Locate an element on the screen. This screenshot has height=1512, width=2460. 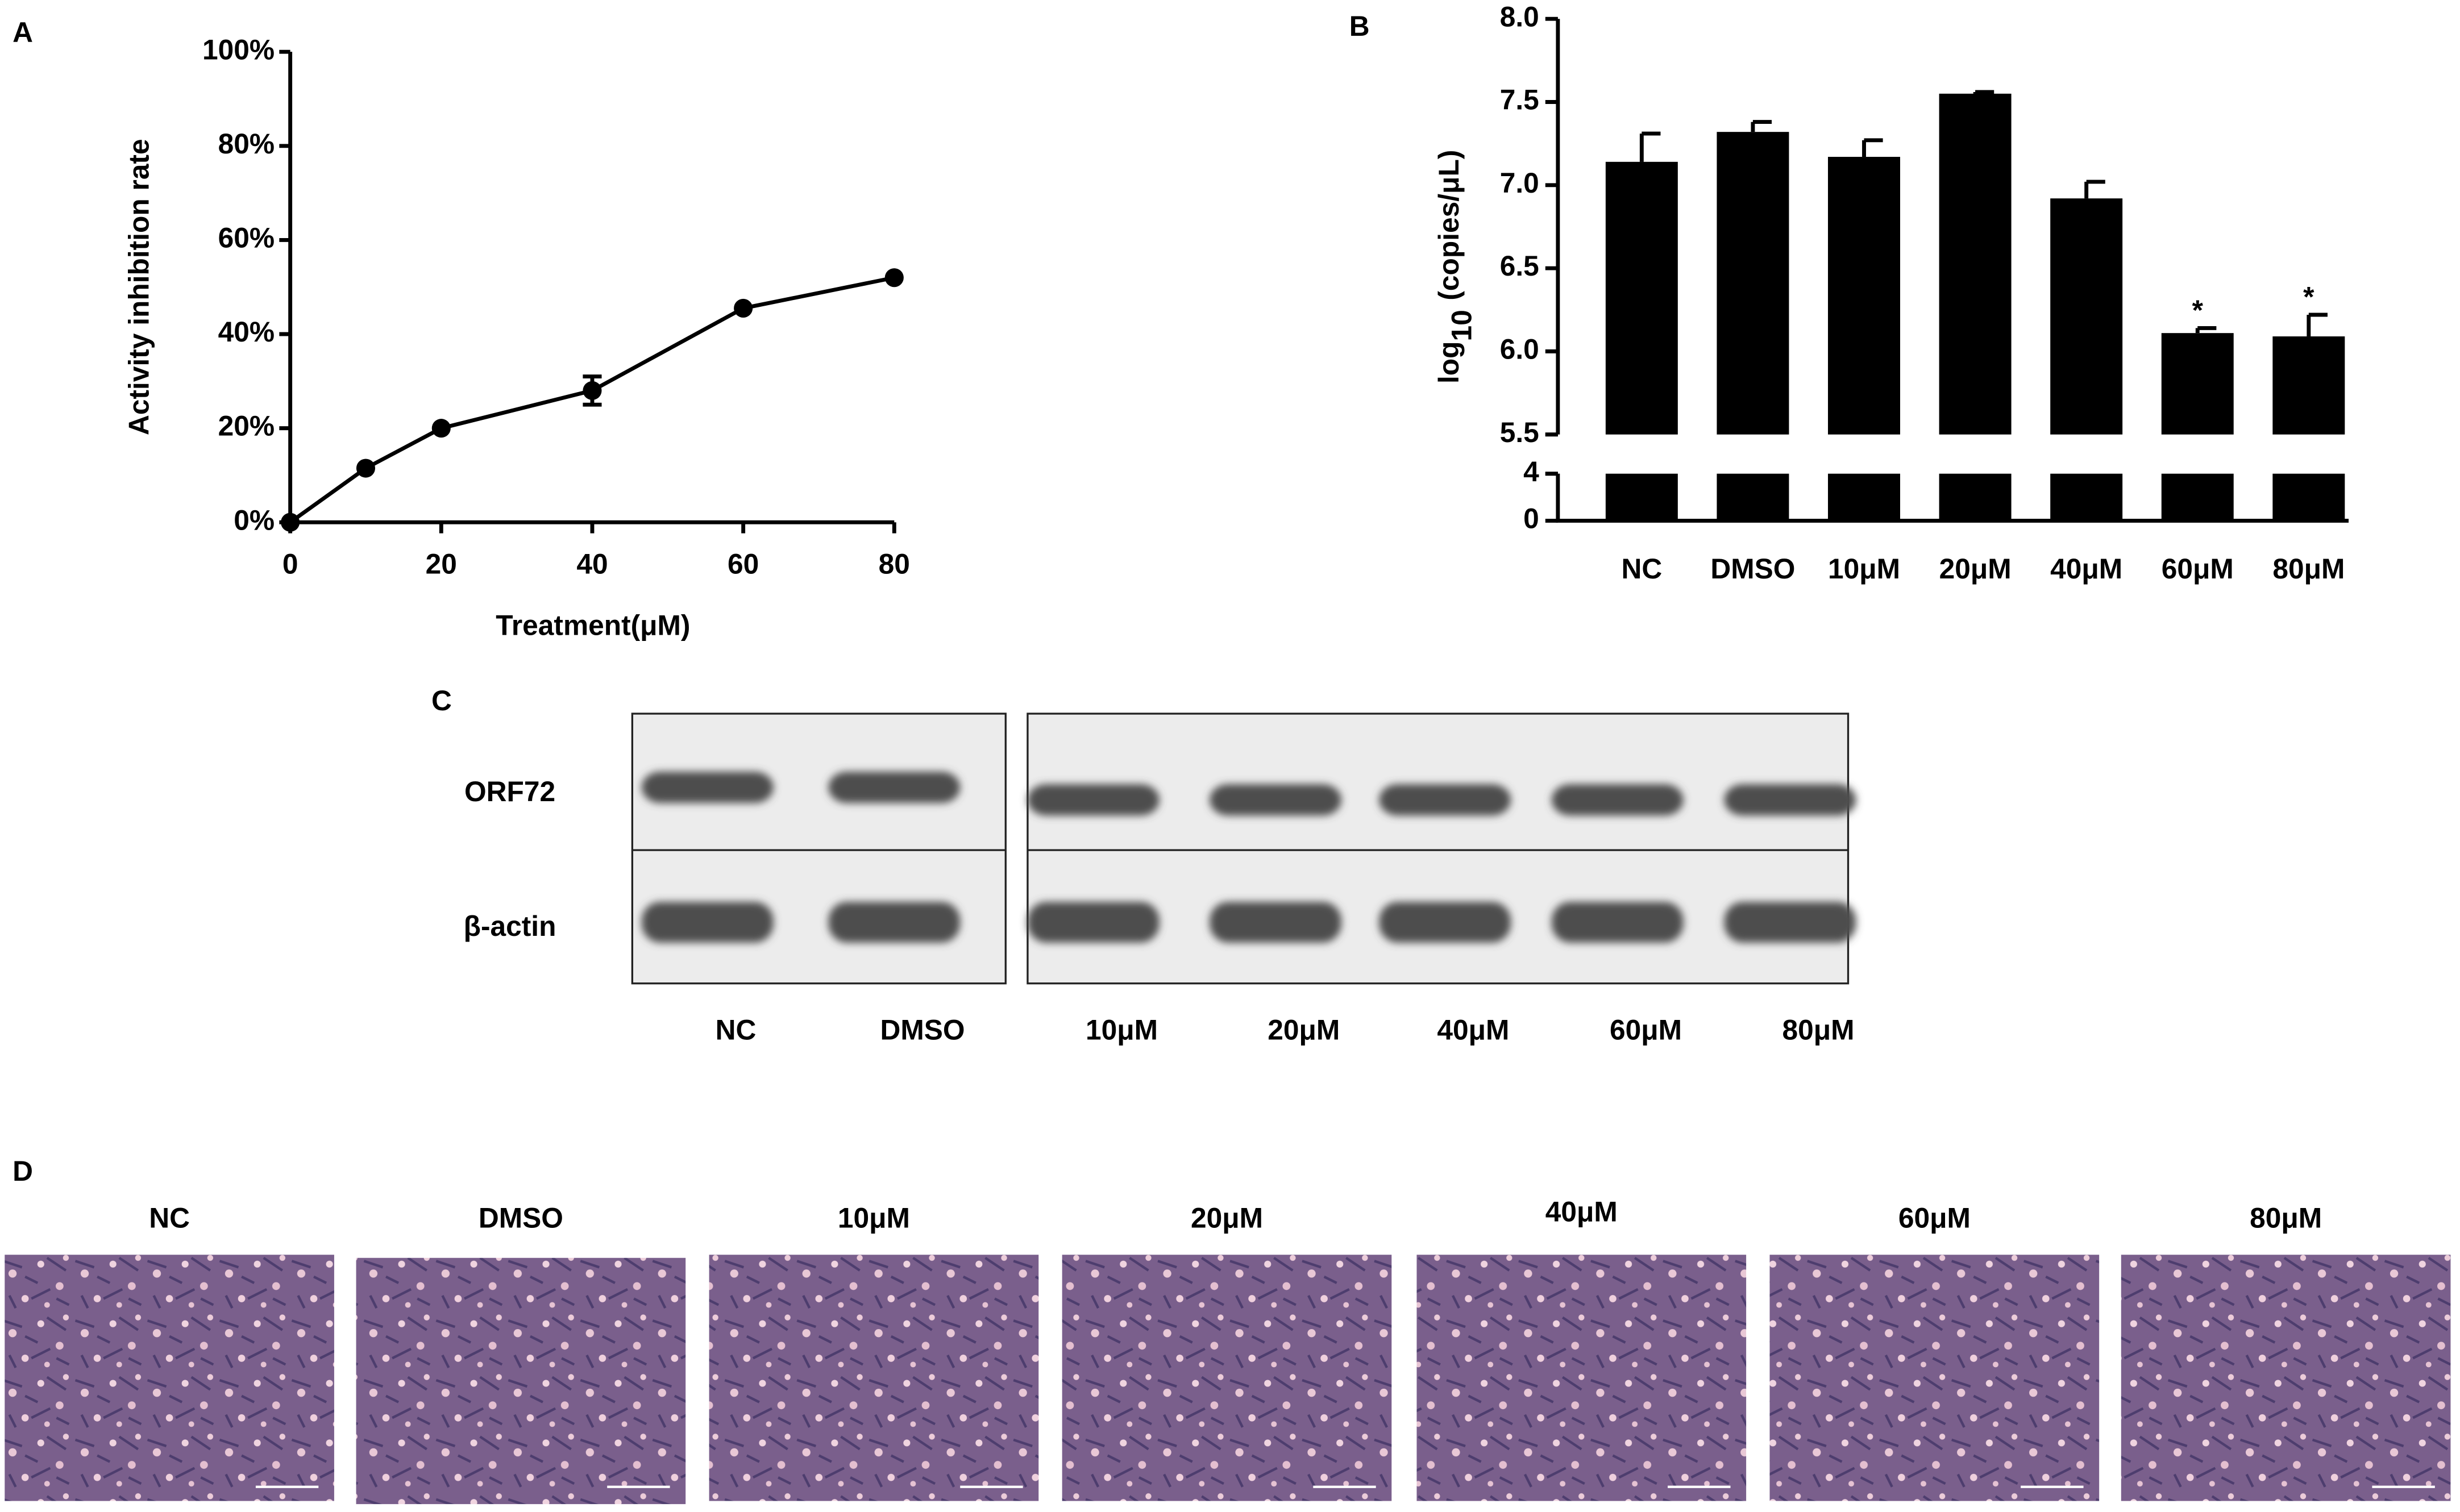
lane-label: 20μM is located at coordinates (1304, 1030).